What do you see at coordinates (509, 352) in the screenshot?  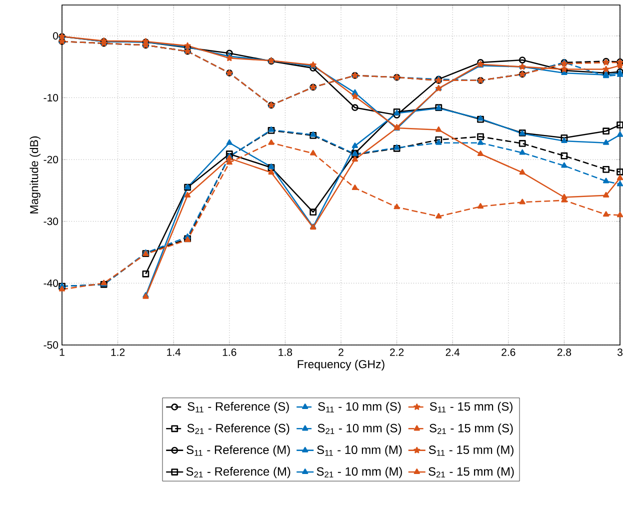 I see `x-tick-label: 2.6` at bounding box center [509, 352].